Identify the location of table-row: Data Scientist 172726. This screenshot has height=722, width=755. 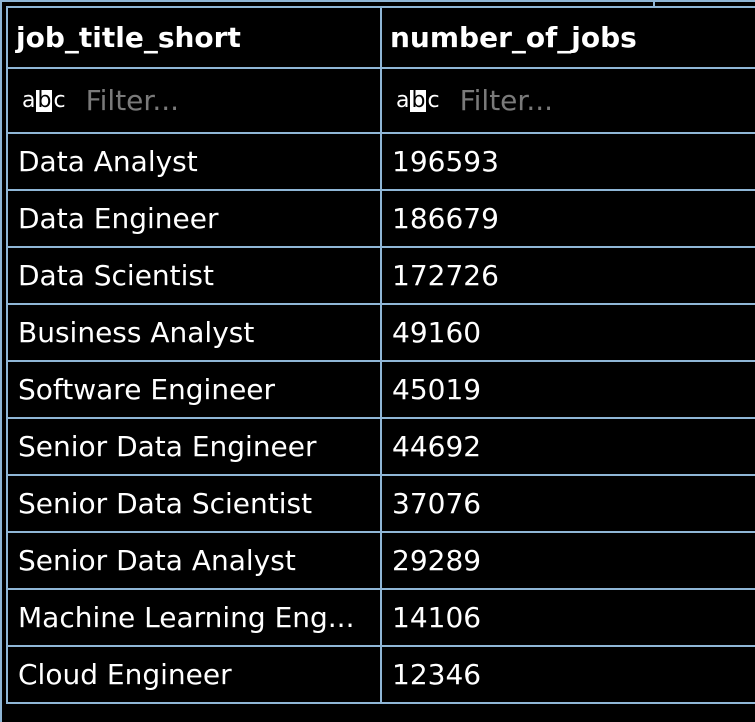
(380, 275).